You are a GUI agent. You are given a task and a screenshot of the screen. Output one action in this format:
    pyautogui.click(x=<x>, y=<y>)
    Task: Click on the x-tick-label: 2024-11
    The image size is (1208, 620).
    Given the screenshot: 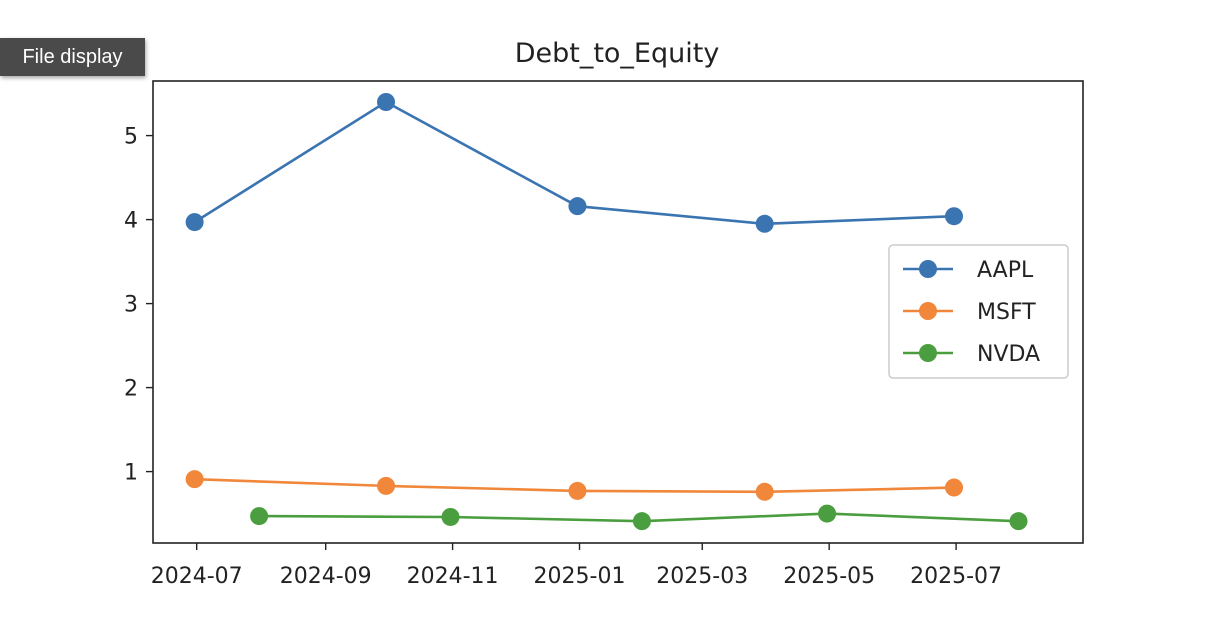 What is the action you would take?
    pyautogui.click(x=453, y=576)
    